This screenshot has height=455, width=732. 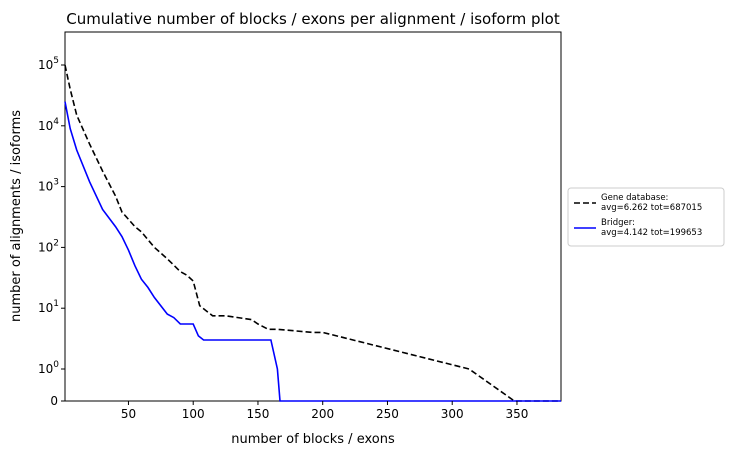 I want to click on x-tick-label: 300, so click(x=452, y=414).